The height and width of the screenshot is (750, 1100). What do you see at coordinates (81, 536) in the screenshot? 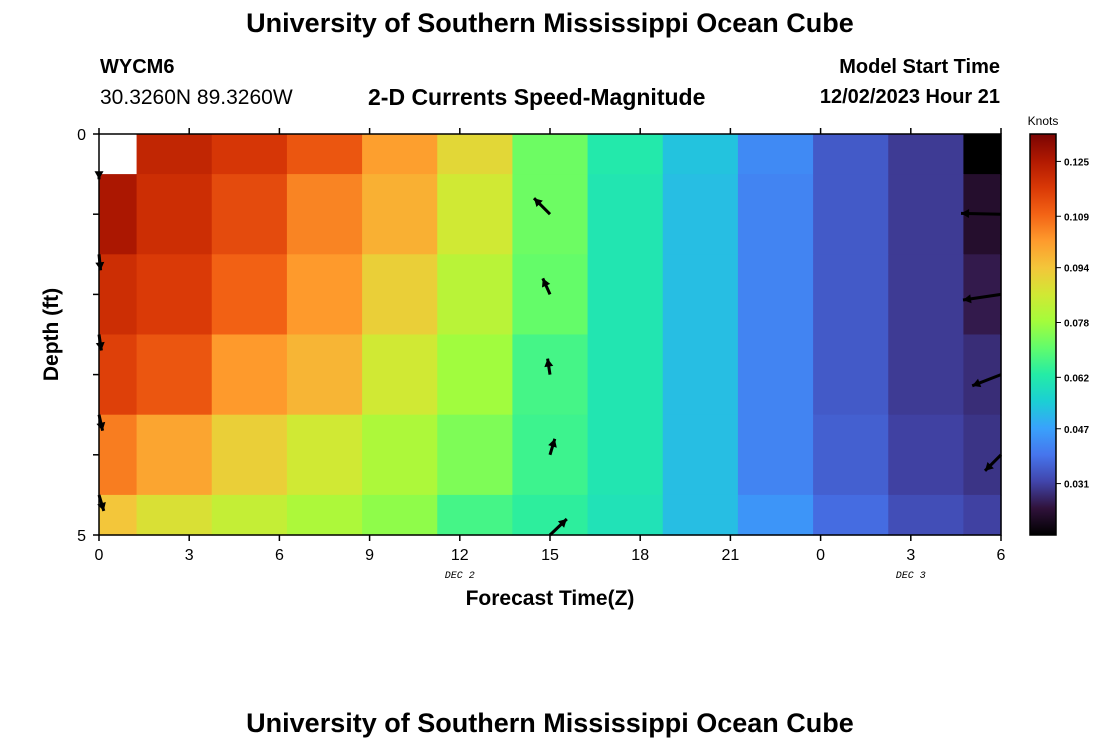
I see `y-tick-label: 5` at bounding box center [81, 536].